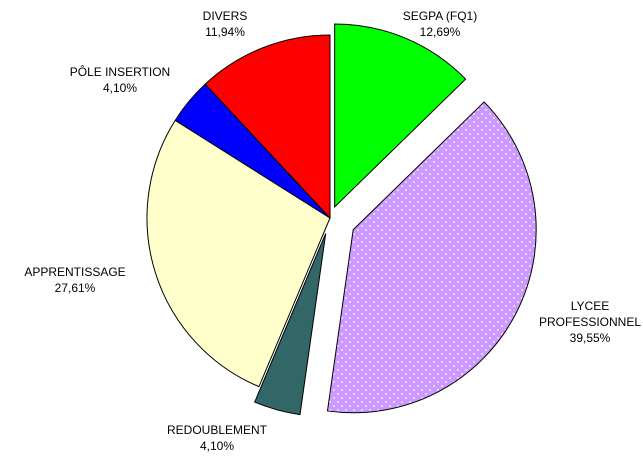 The image size is (643, 460). I want to click on slice-label: PÔLE INSERTION 4,10%, so click(120, 80).